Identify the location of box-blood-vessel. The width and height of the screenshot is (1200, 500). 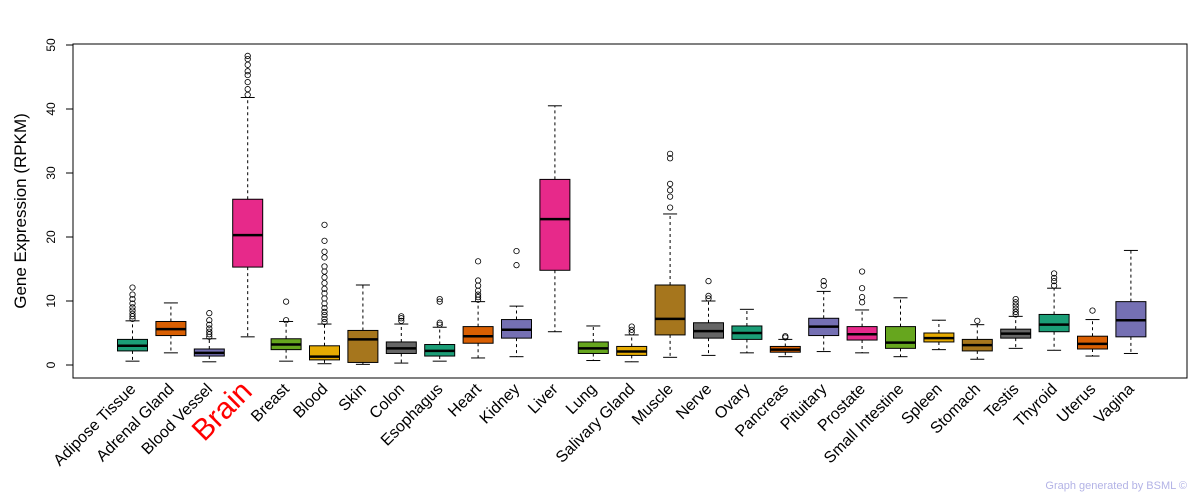
(209, 336).